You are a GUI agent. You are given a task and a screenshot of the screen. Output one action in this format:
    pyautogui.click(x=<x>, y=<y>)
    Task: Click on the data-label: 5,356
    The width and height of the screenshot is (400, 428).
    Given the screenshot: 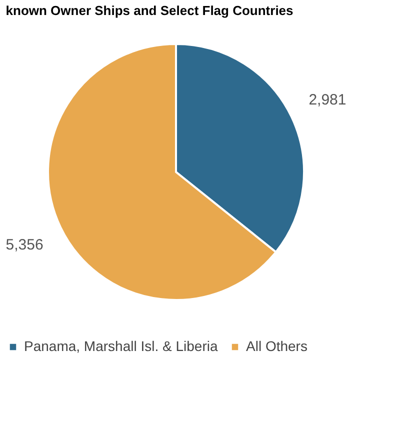 What is the action you would take?
    pyautogui.click(x=25, y=245)
    